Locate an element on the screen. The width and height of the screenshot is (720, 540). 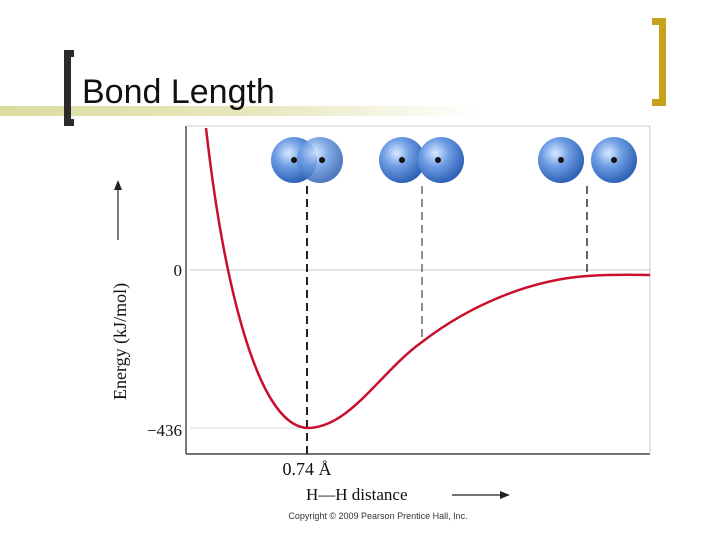
y-axis-arrow-head is located at coordinates (118, 185).